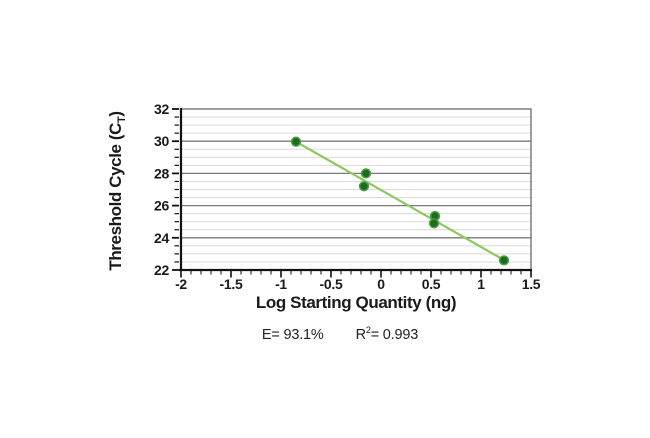 This screenshot has height=438, width=650. I want to click on regression-line, so click(400, 201).